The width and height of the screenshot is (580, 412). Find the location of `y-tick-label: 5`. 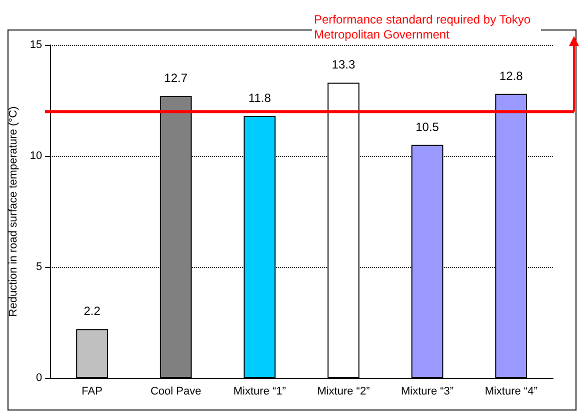

y-tick-label: 5 is located at coordinates (39, 267).